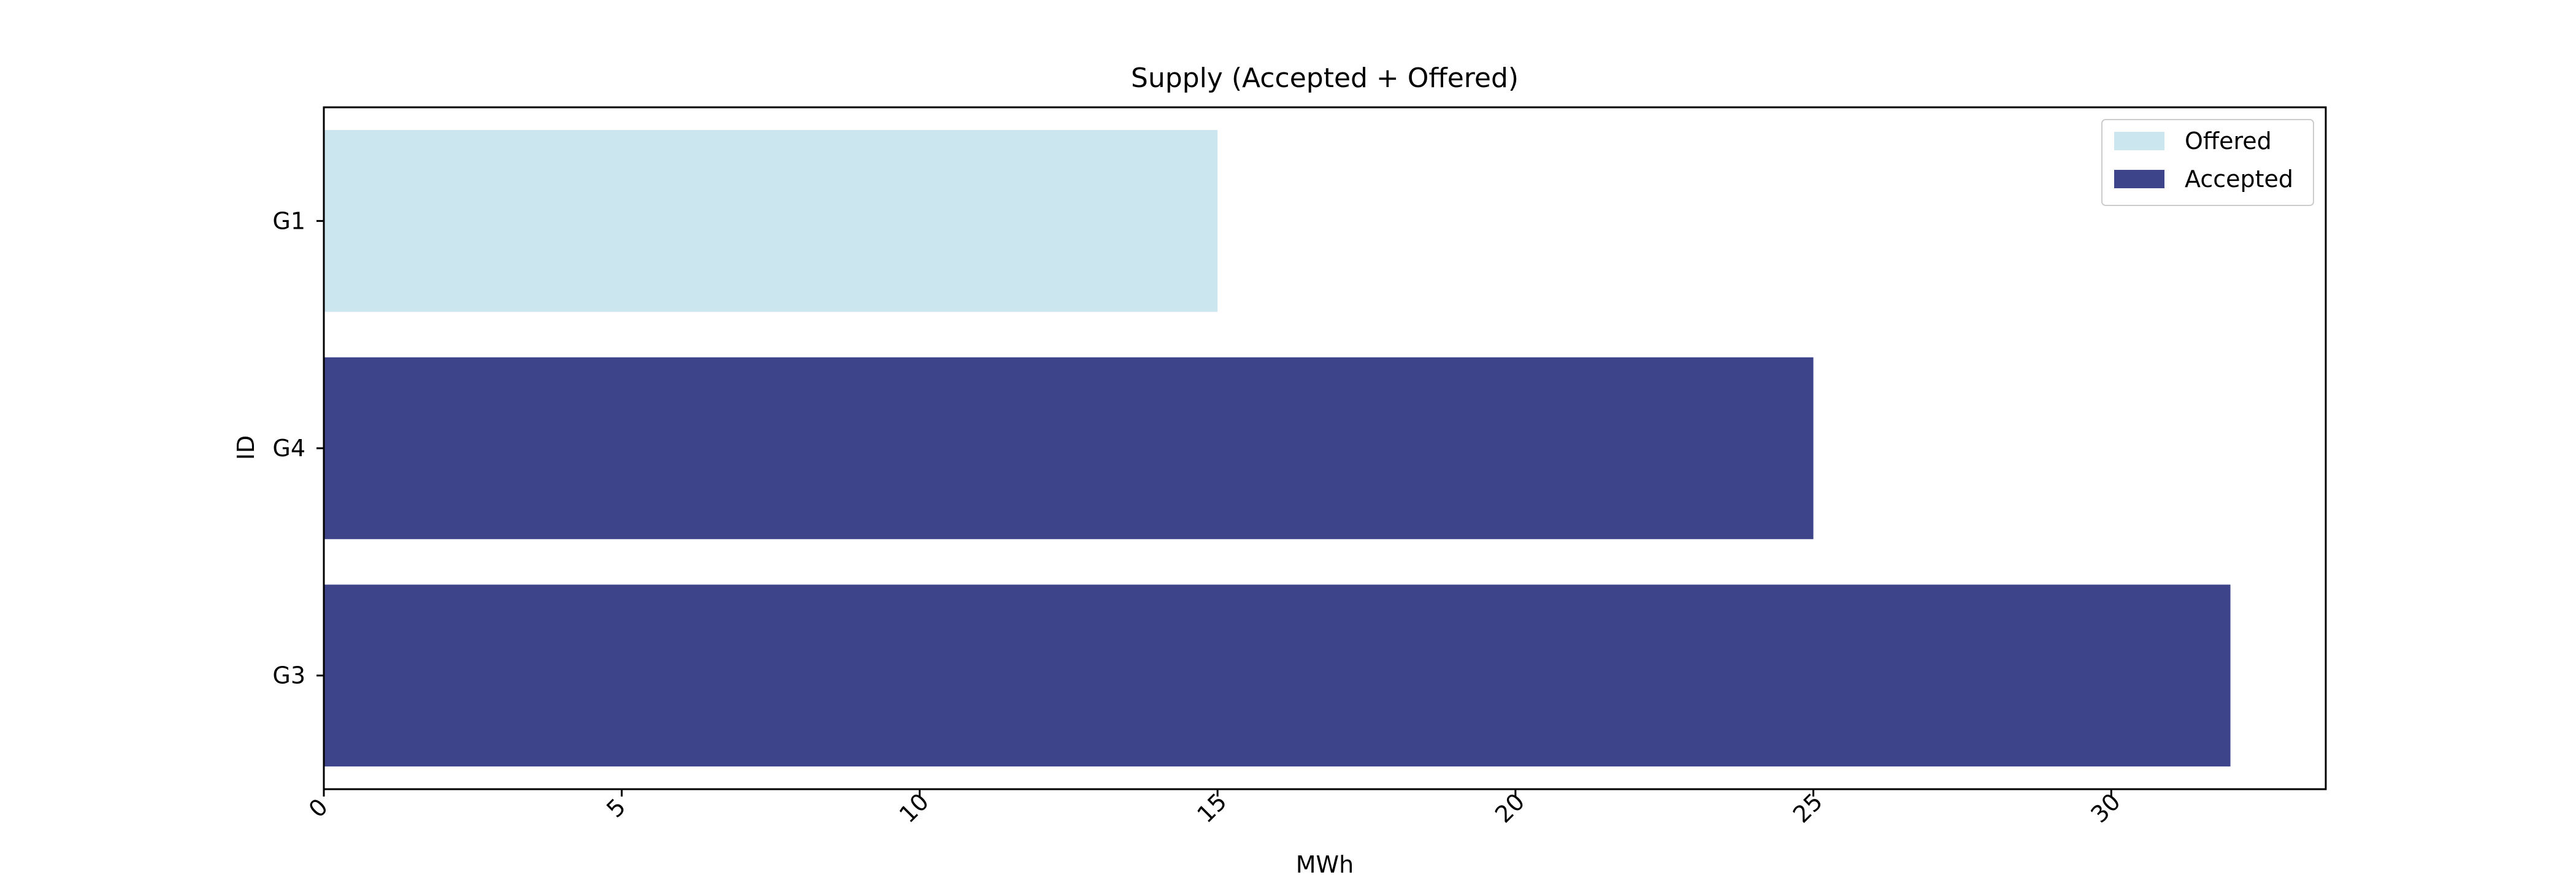 Image resolution: width=2576 pixels, height=883 pixels. I want to click on legend-label-accepted: Accepted, so click(2239, 180).